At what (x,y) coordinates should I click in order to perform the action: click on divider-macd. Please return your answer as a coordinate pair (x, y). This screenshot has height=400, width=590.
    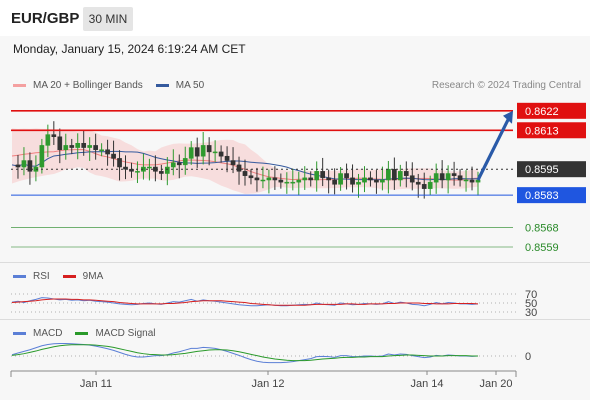
    Looking at the image, I should click on (295, 319).